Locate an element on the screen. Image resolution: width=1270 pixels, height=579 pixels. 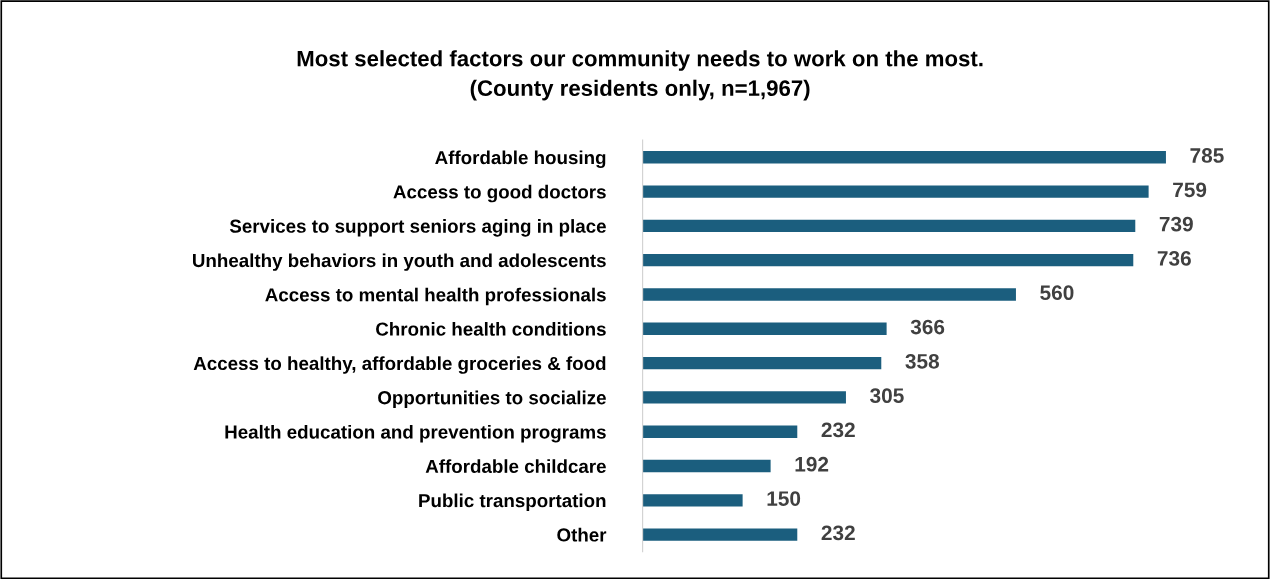
y-tick-label: Chronic health conditions is located at coordinates (491, 329).